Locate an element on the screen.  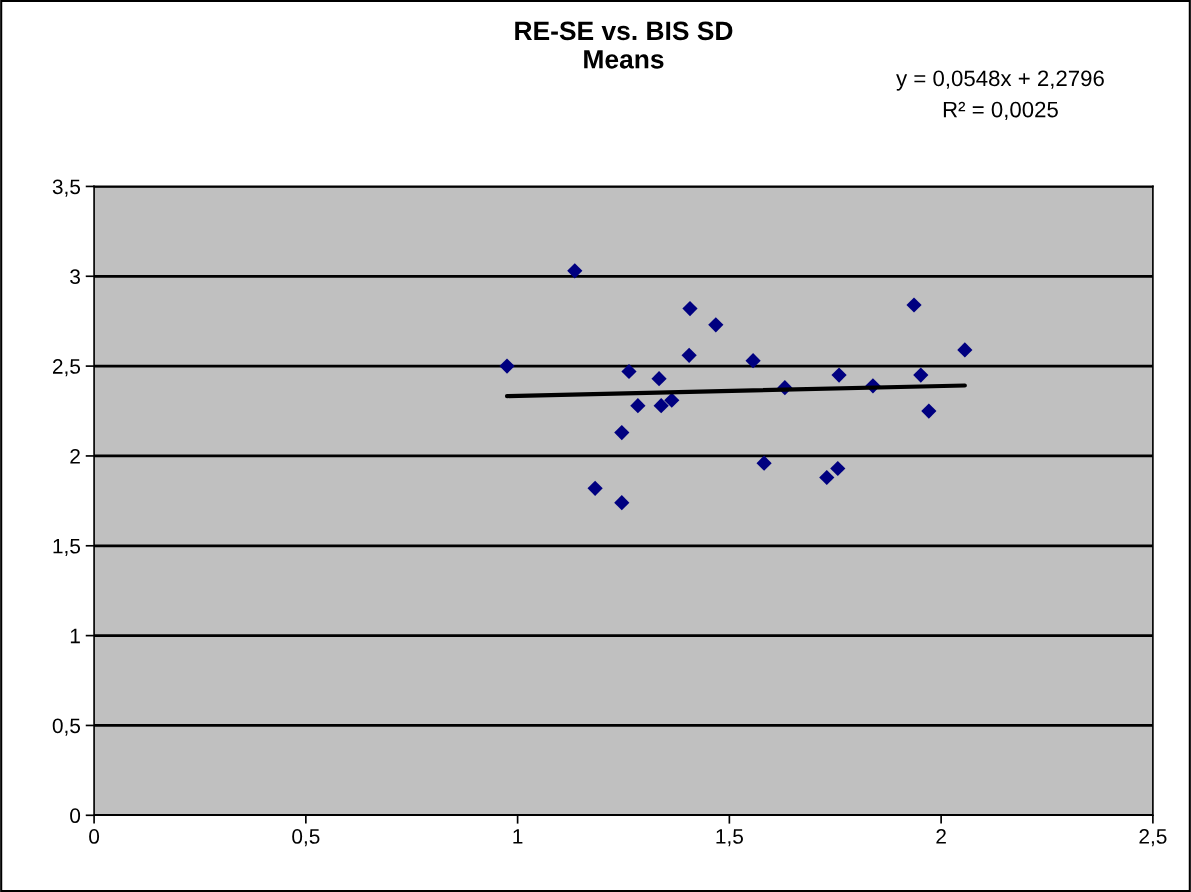
y-tick-label: 0 is located at coordinates (75, 816).